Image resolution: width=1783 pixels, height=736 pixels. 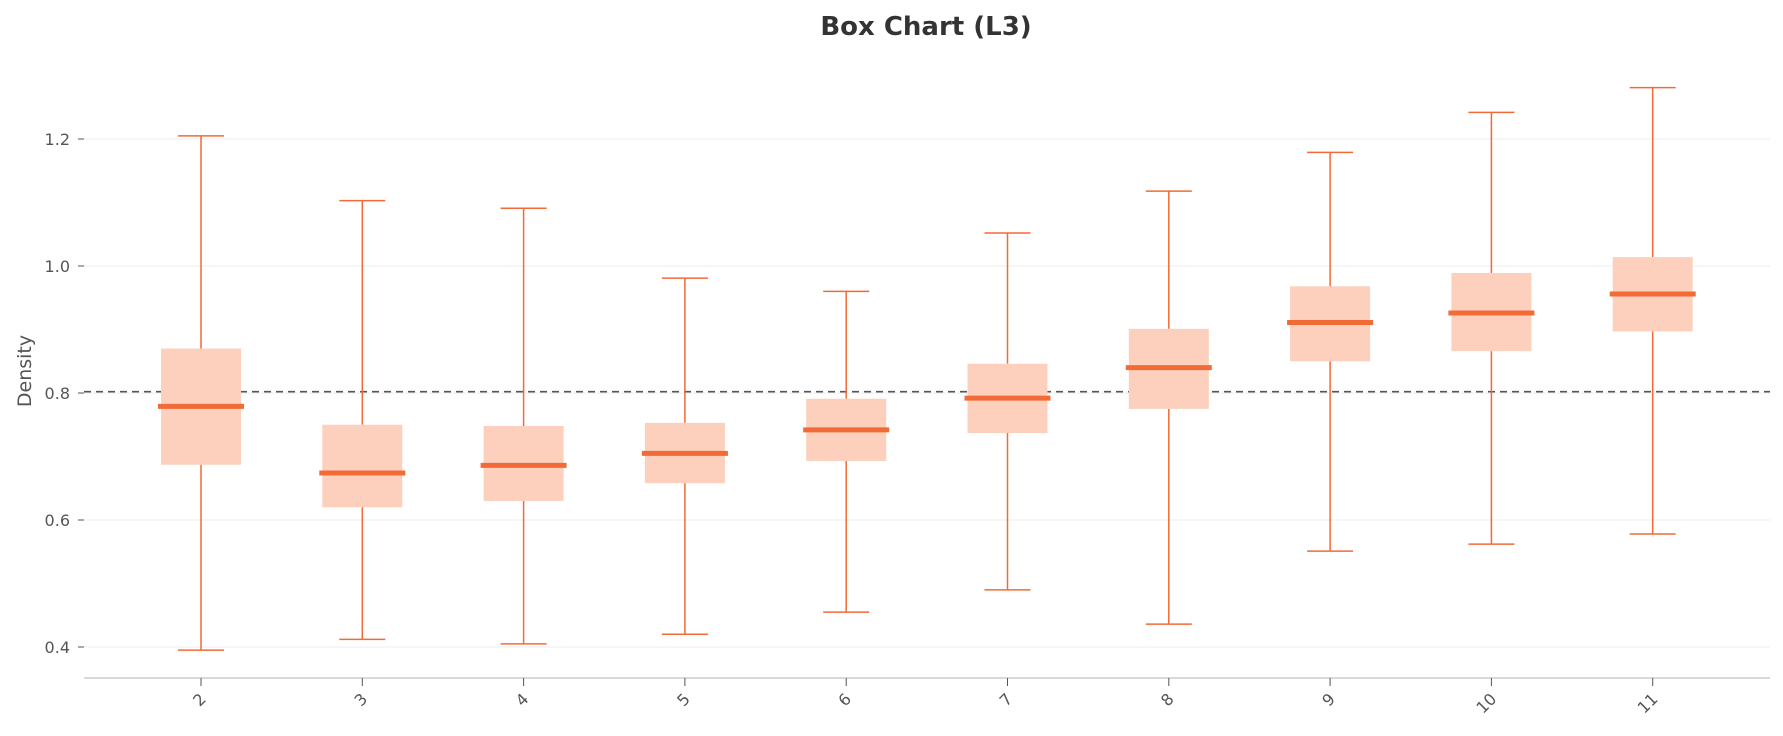 I want to click on x-tick-label: 2, so click(x=199, y=699).